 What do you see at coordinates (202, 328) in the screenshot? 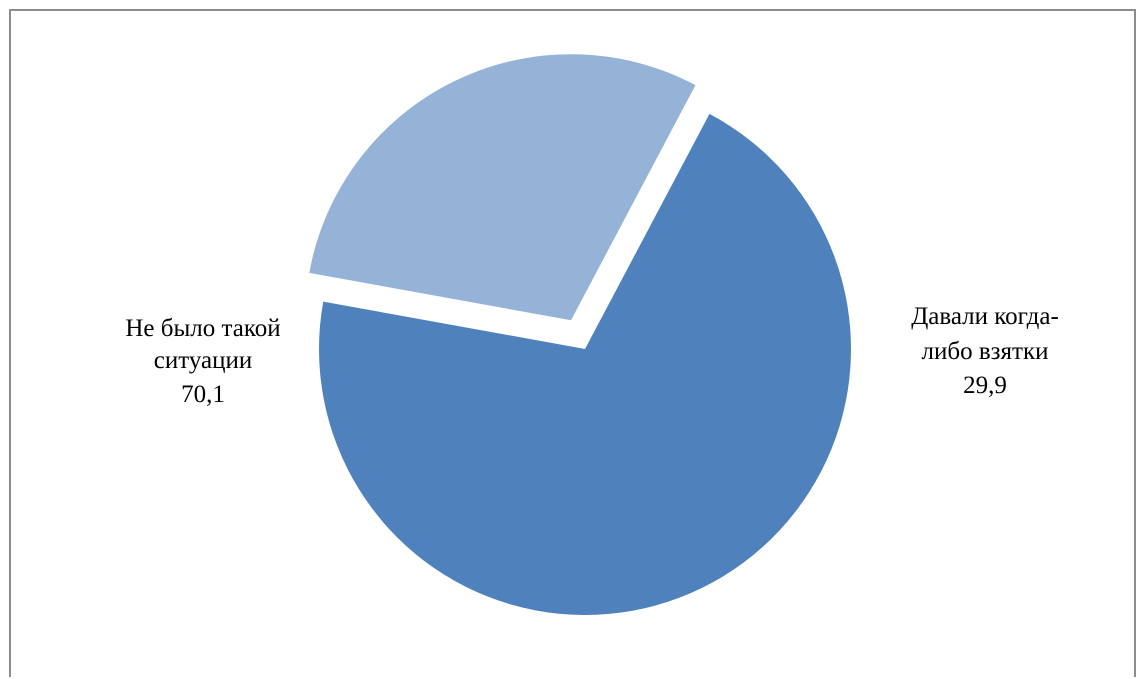
I see `slice-label-0: Не было такой` at bounding box center [202, 328].